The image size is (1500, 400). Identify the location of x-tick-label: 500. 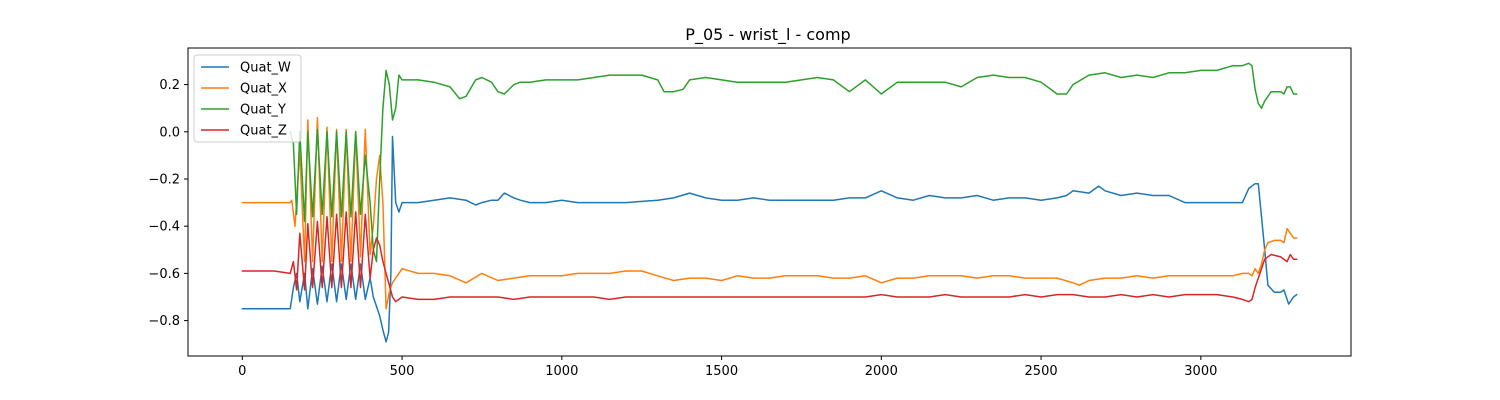
(402, 371).